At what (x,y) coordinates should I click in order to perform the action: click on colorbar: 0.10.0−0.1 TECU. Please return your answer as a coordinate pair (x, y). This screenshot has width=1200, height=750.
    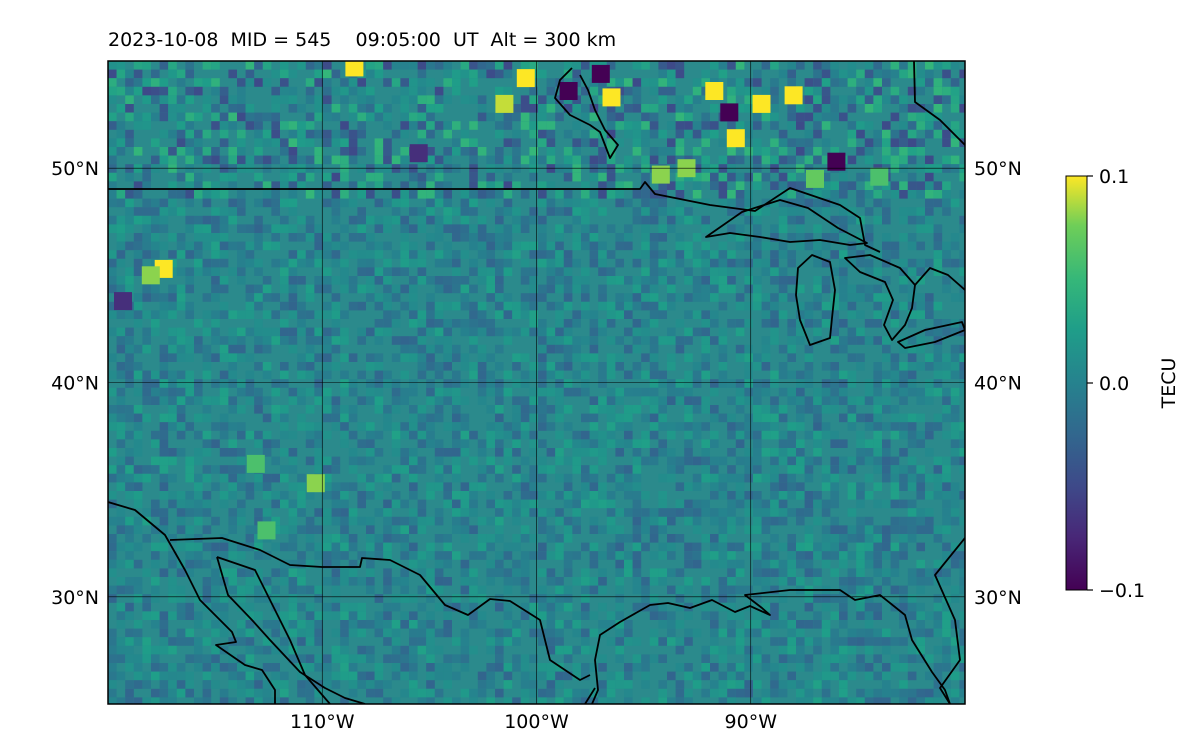
    Looking at the image, I should click on (1122, 384).